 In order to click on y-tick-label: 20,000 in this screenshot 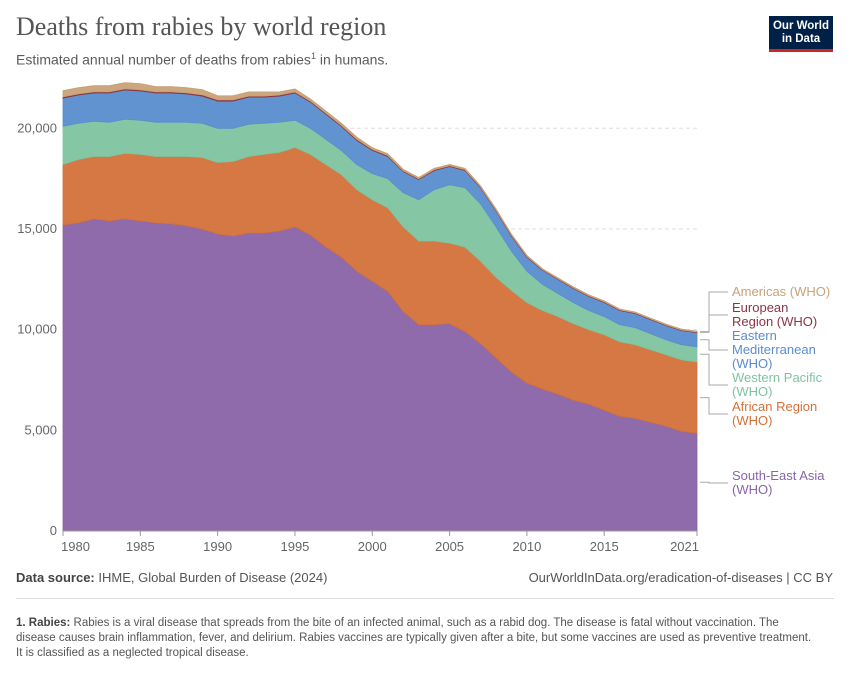, I will do `click(37, 127)`.